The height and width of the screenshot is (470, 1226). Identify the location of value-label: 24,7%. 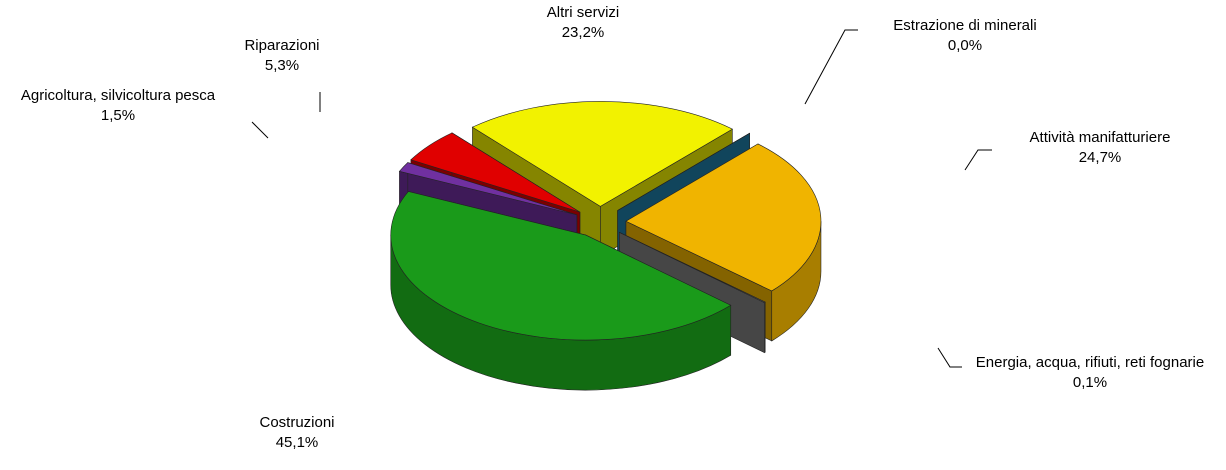
(1100, 157).